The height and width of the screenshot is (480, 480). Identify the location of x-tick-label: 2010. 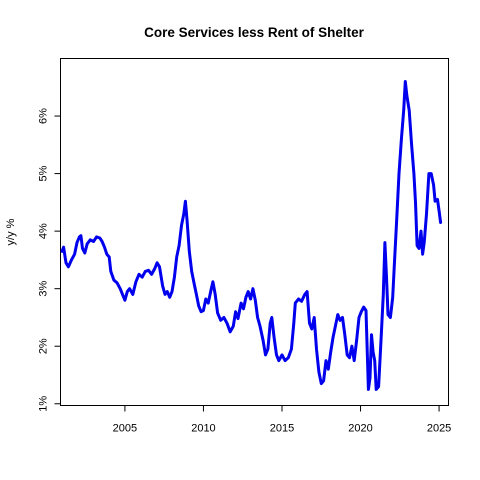
(203, 429).